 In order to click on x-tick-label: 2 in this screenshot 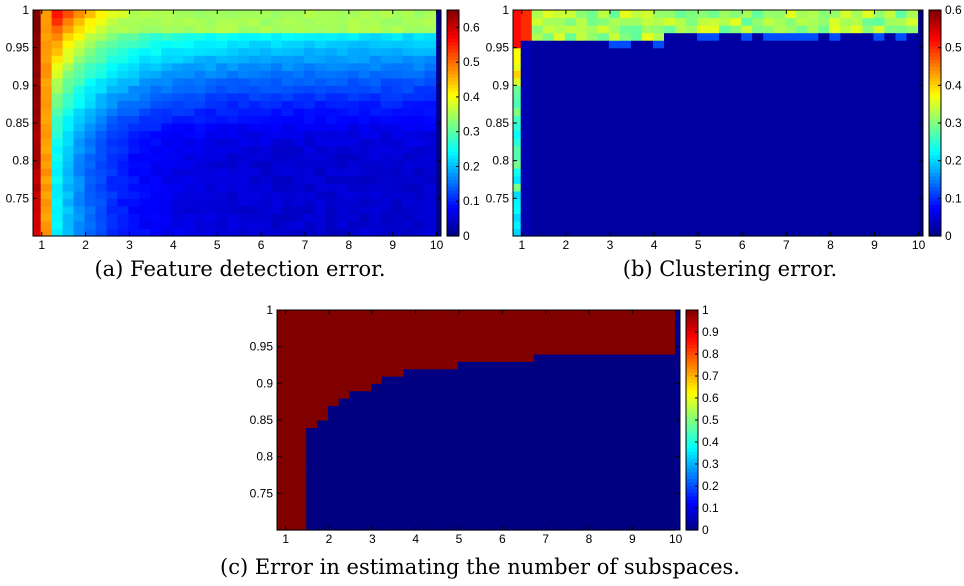, I will do `click(566, 244)`.